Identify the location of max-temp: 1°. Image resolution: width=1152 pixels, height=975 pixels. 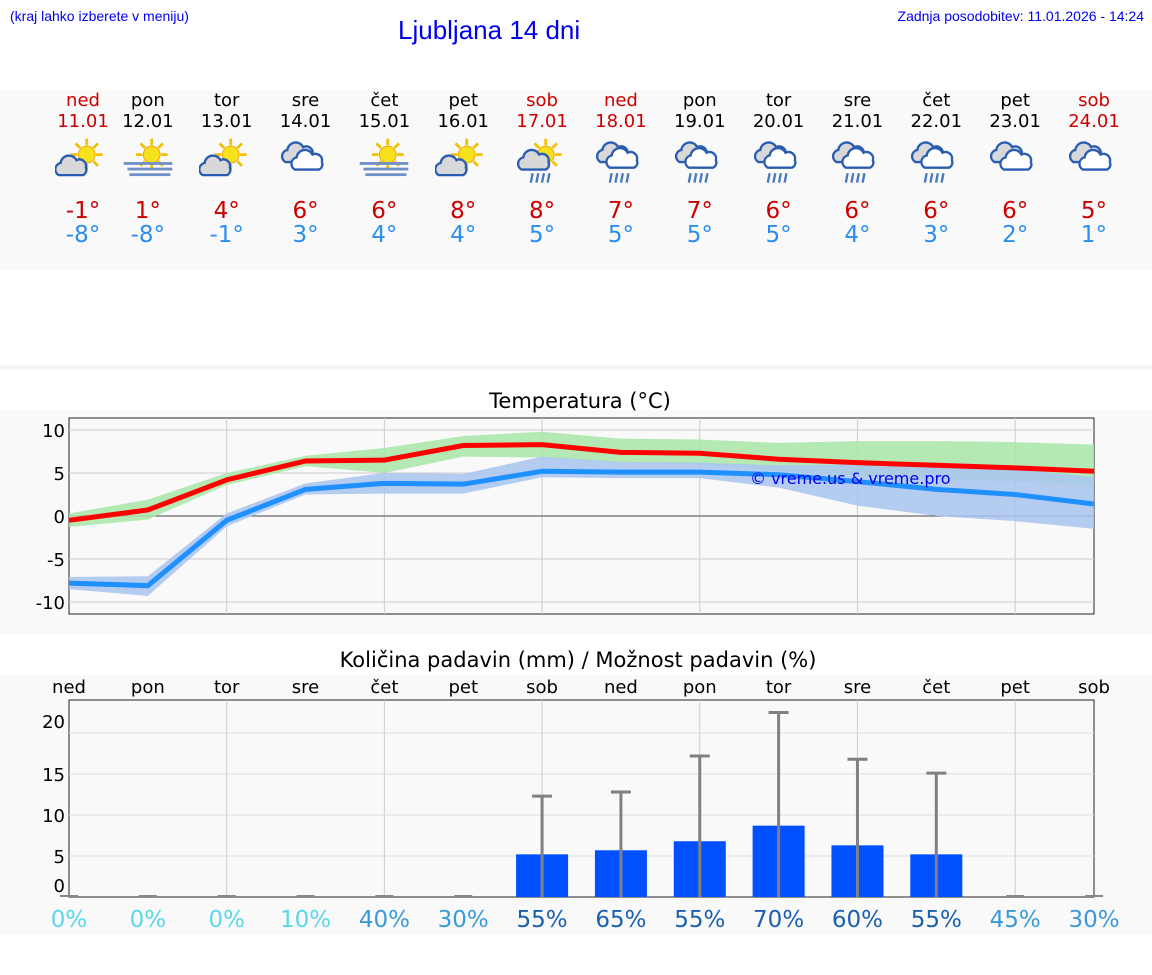
(147, 211).